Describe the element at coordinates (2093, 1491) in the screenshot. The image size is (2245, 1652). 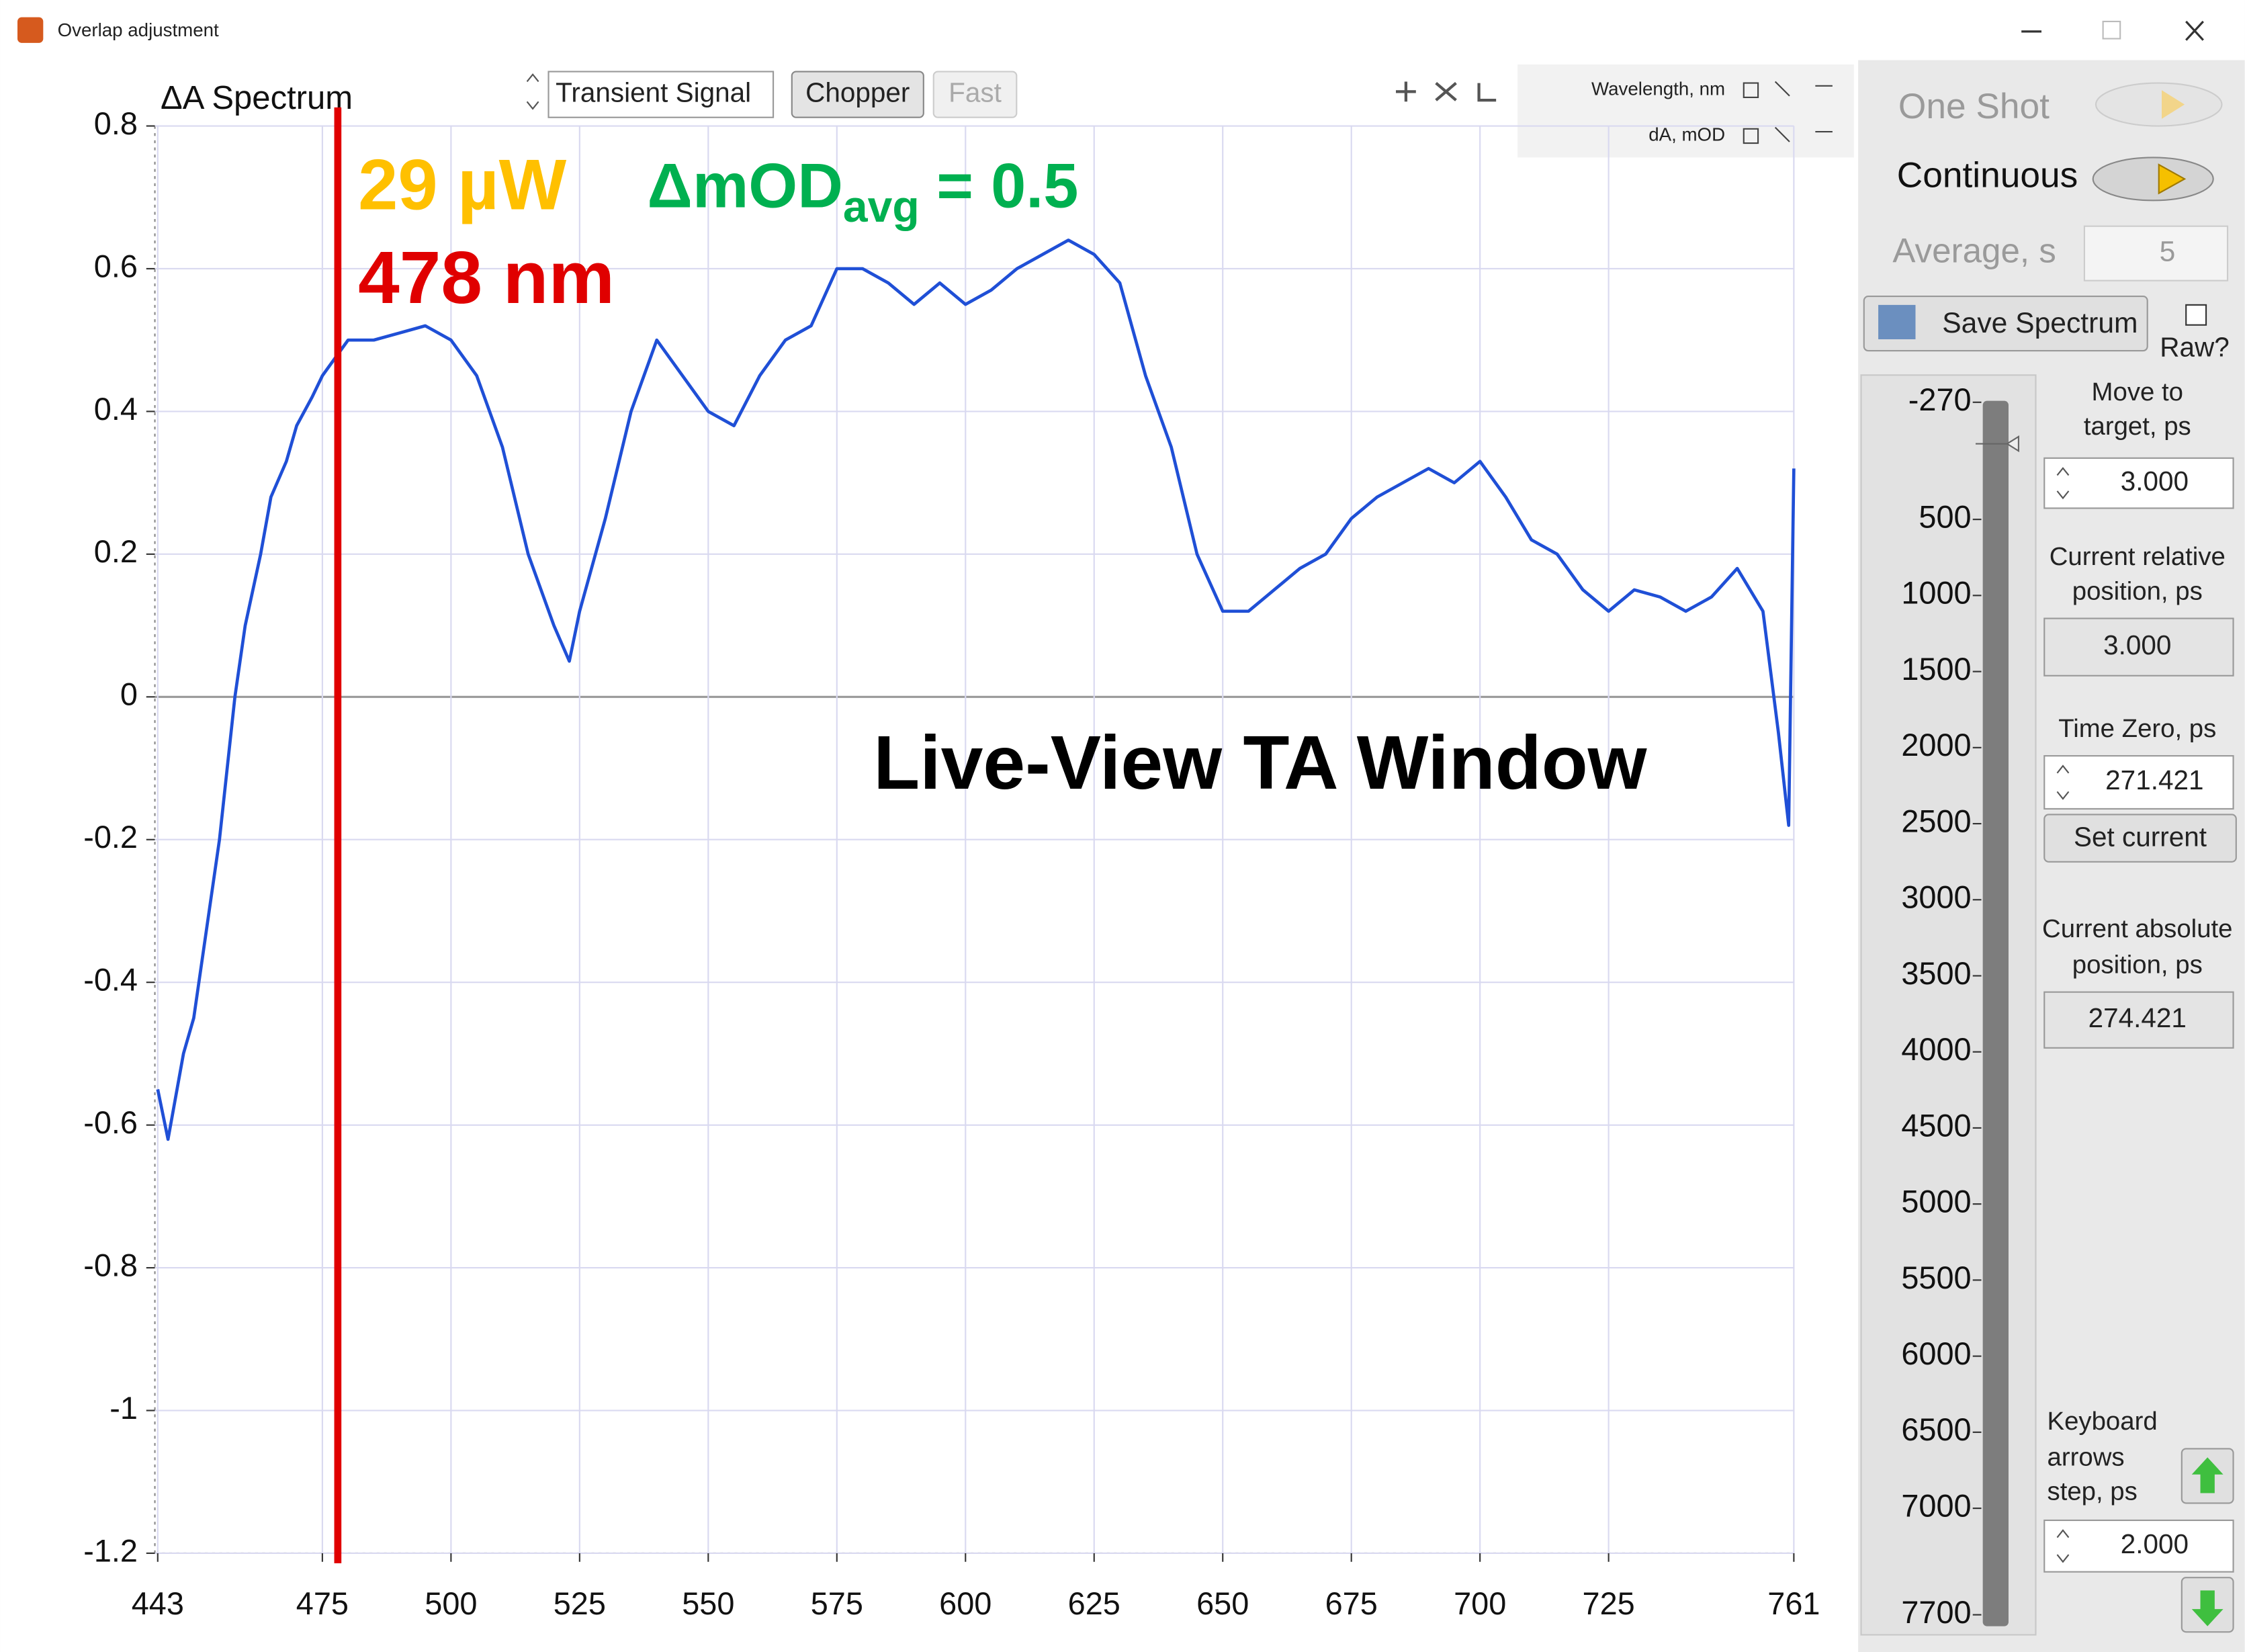
I see `field-label: step, ps` at that location.